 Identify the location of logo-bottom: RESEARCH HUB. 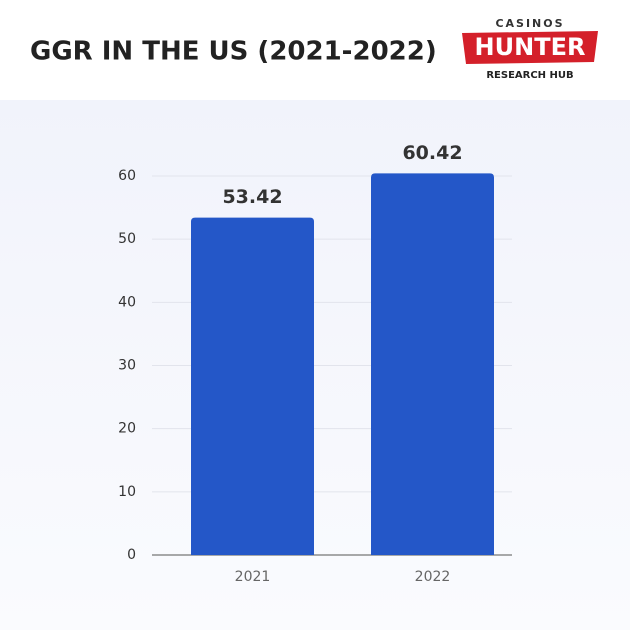
(529, 75).